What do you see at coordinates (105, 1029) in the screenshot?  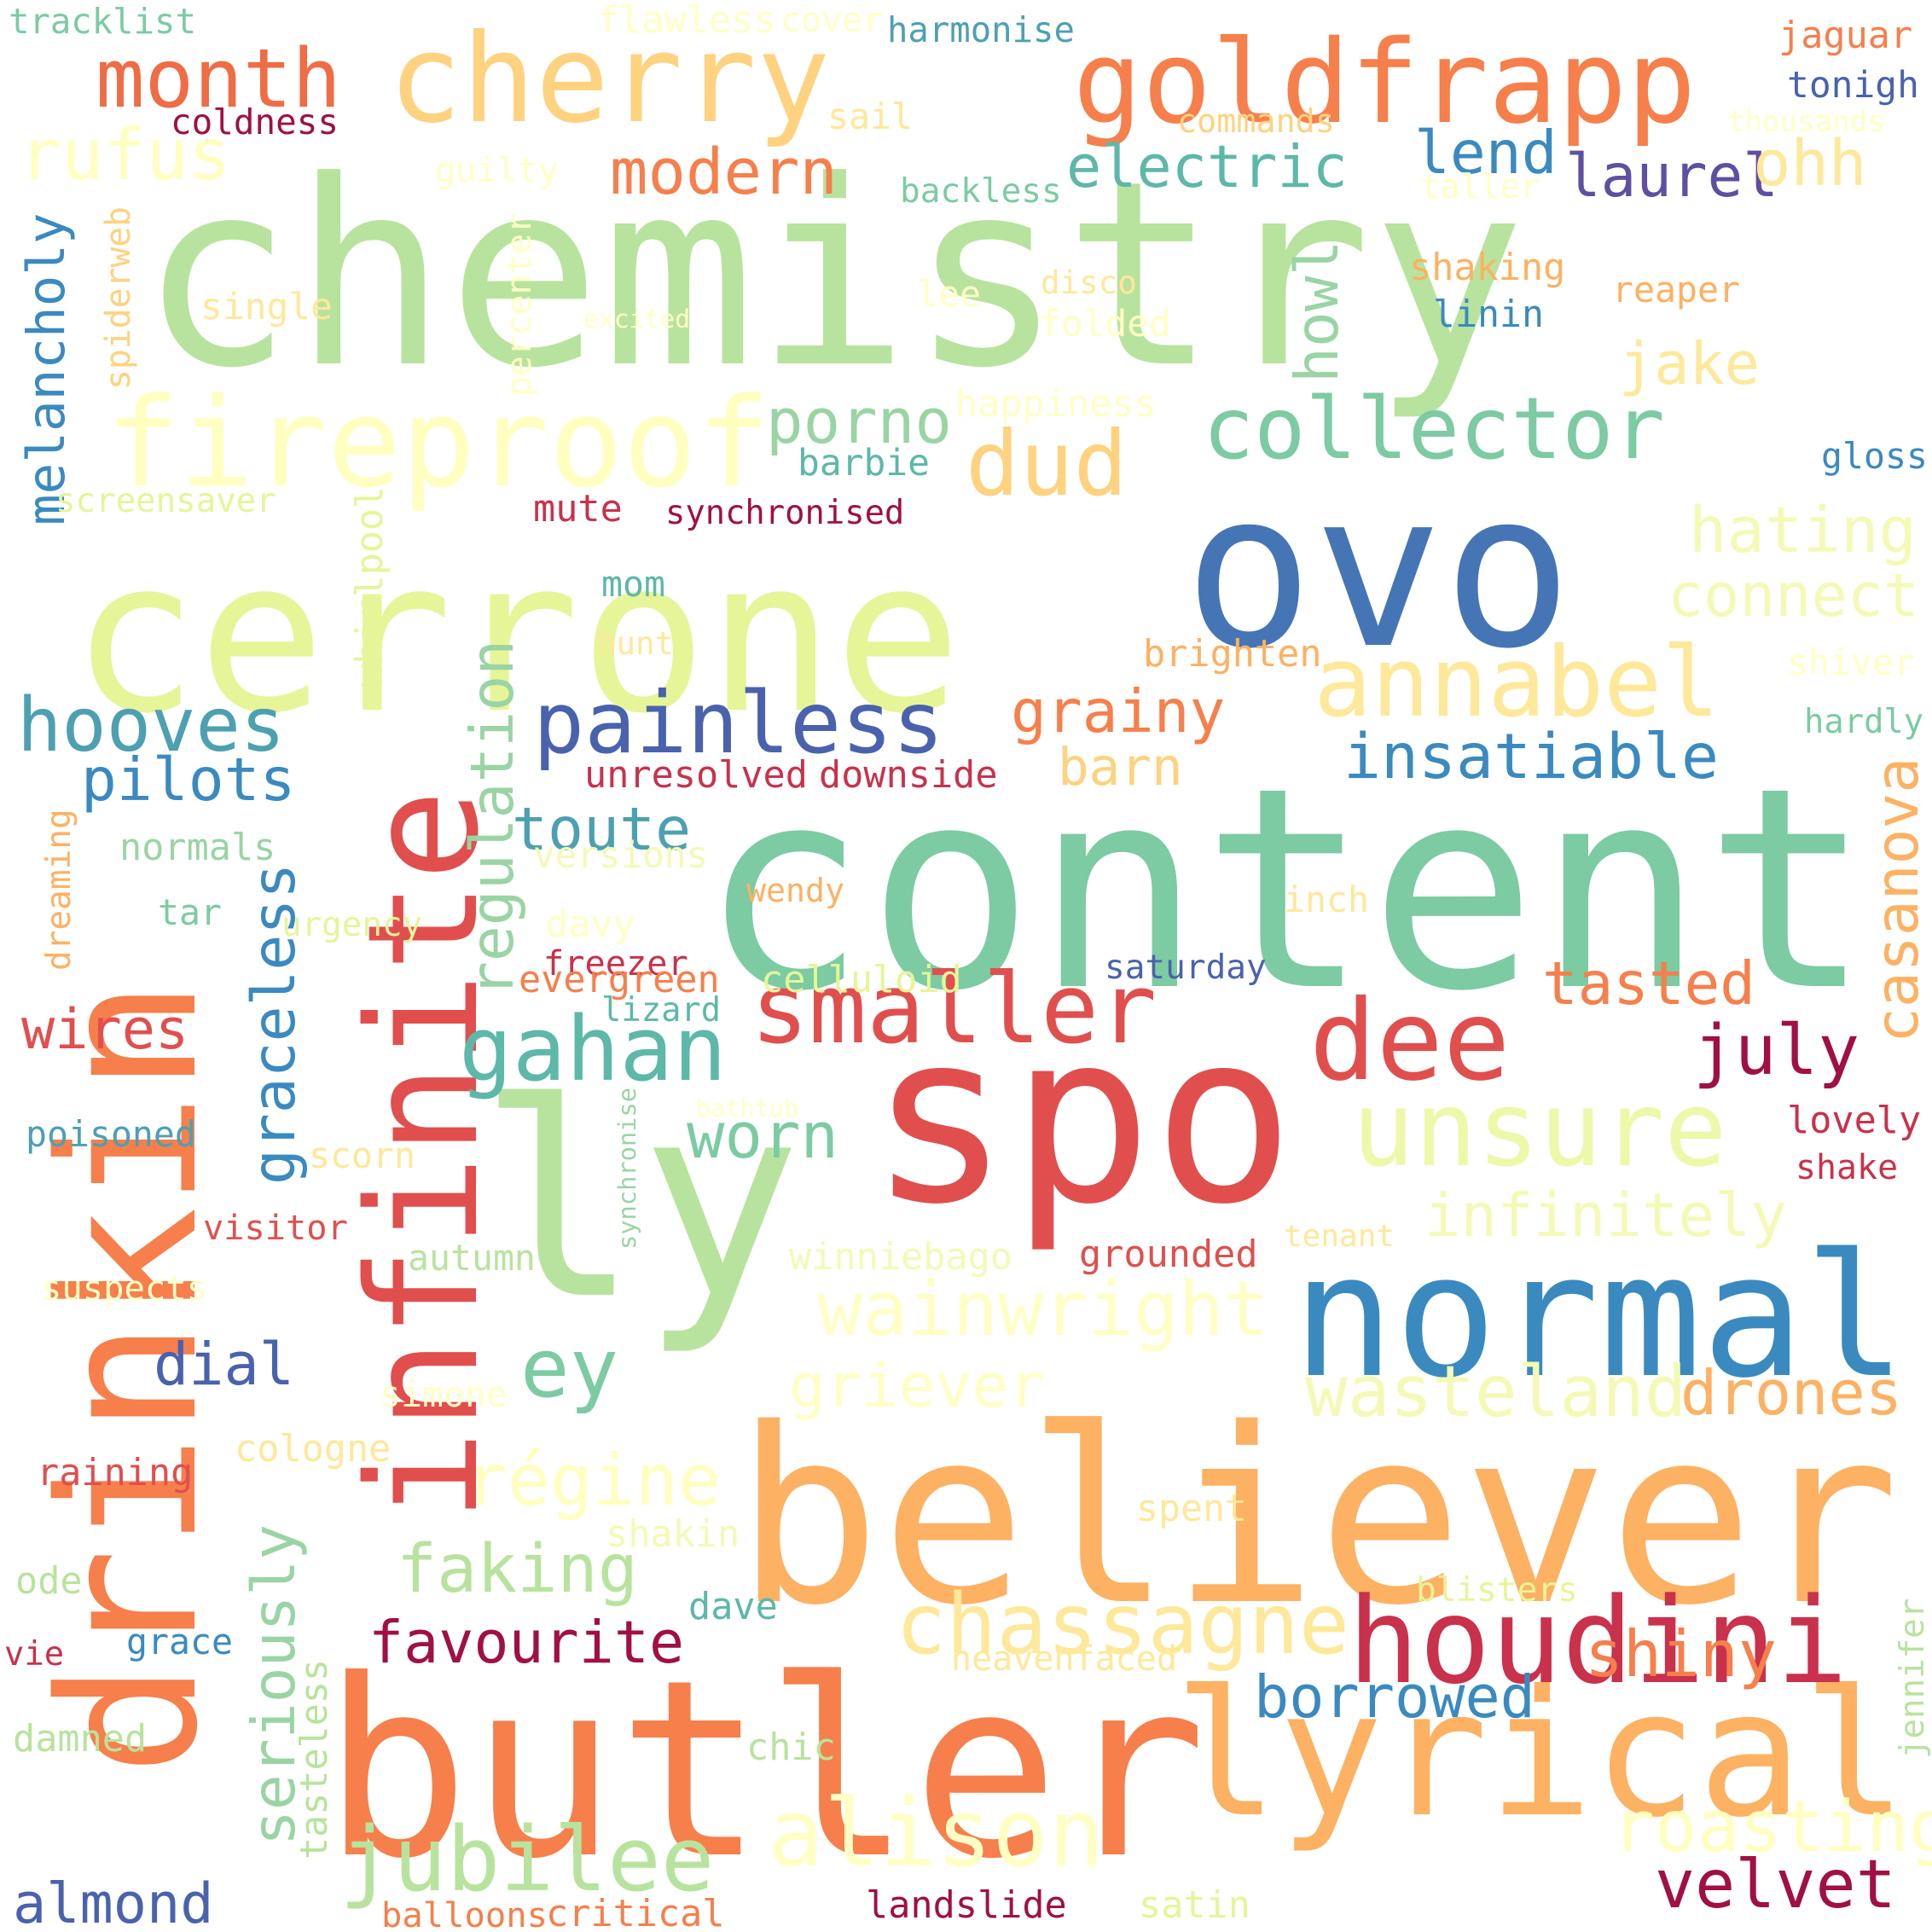 I see `word: wires` at bounding box center [105, 1029].